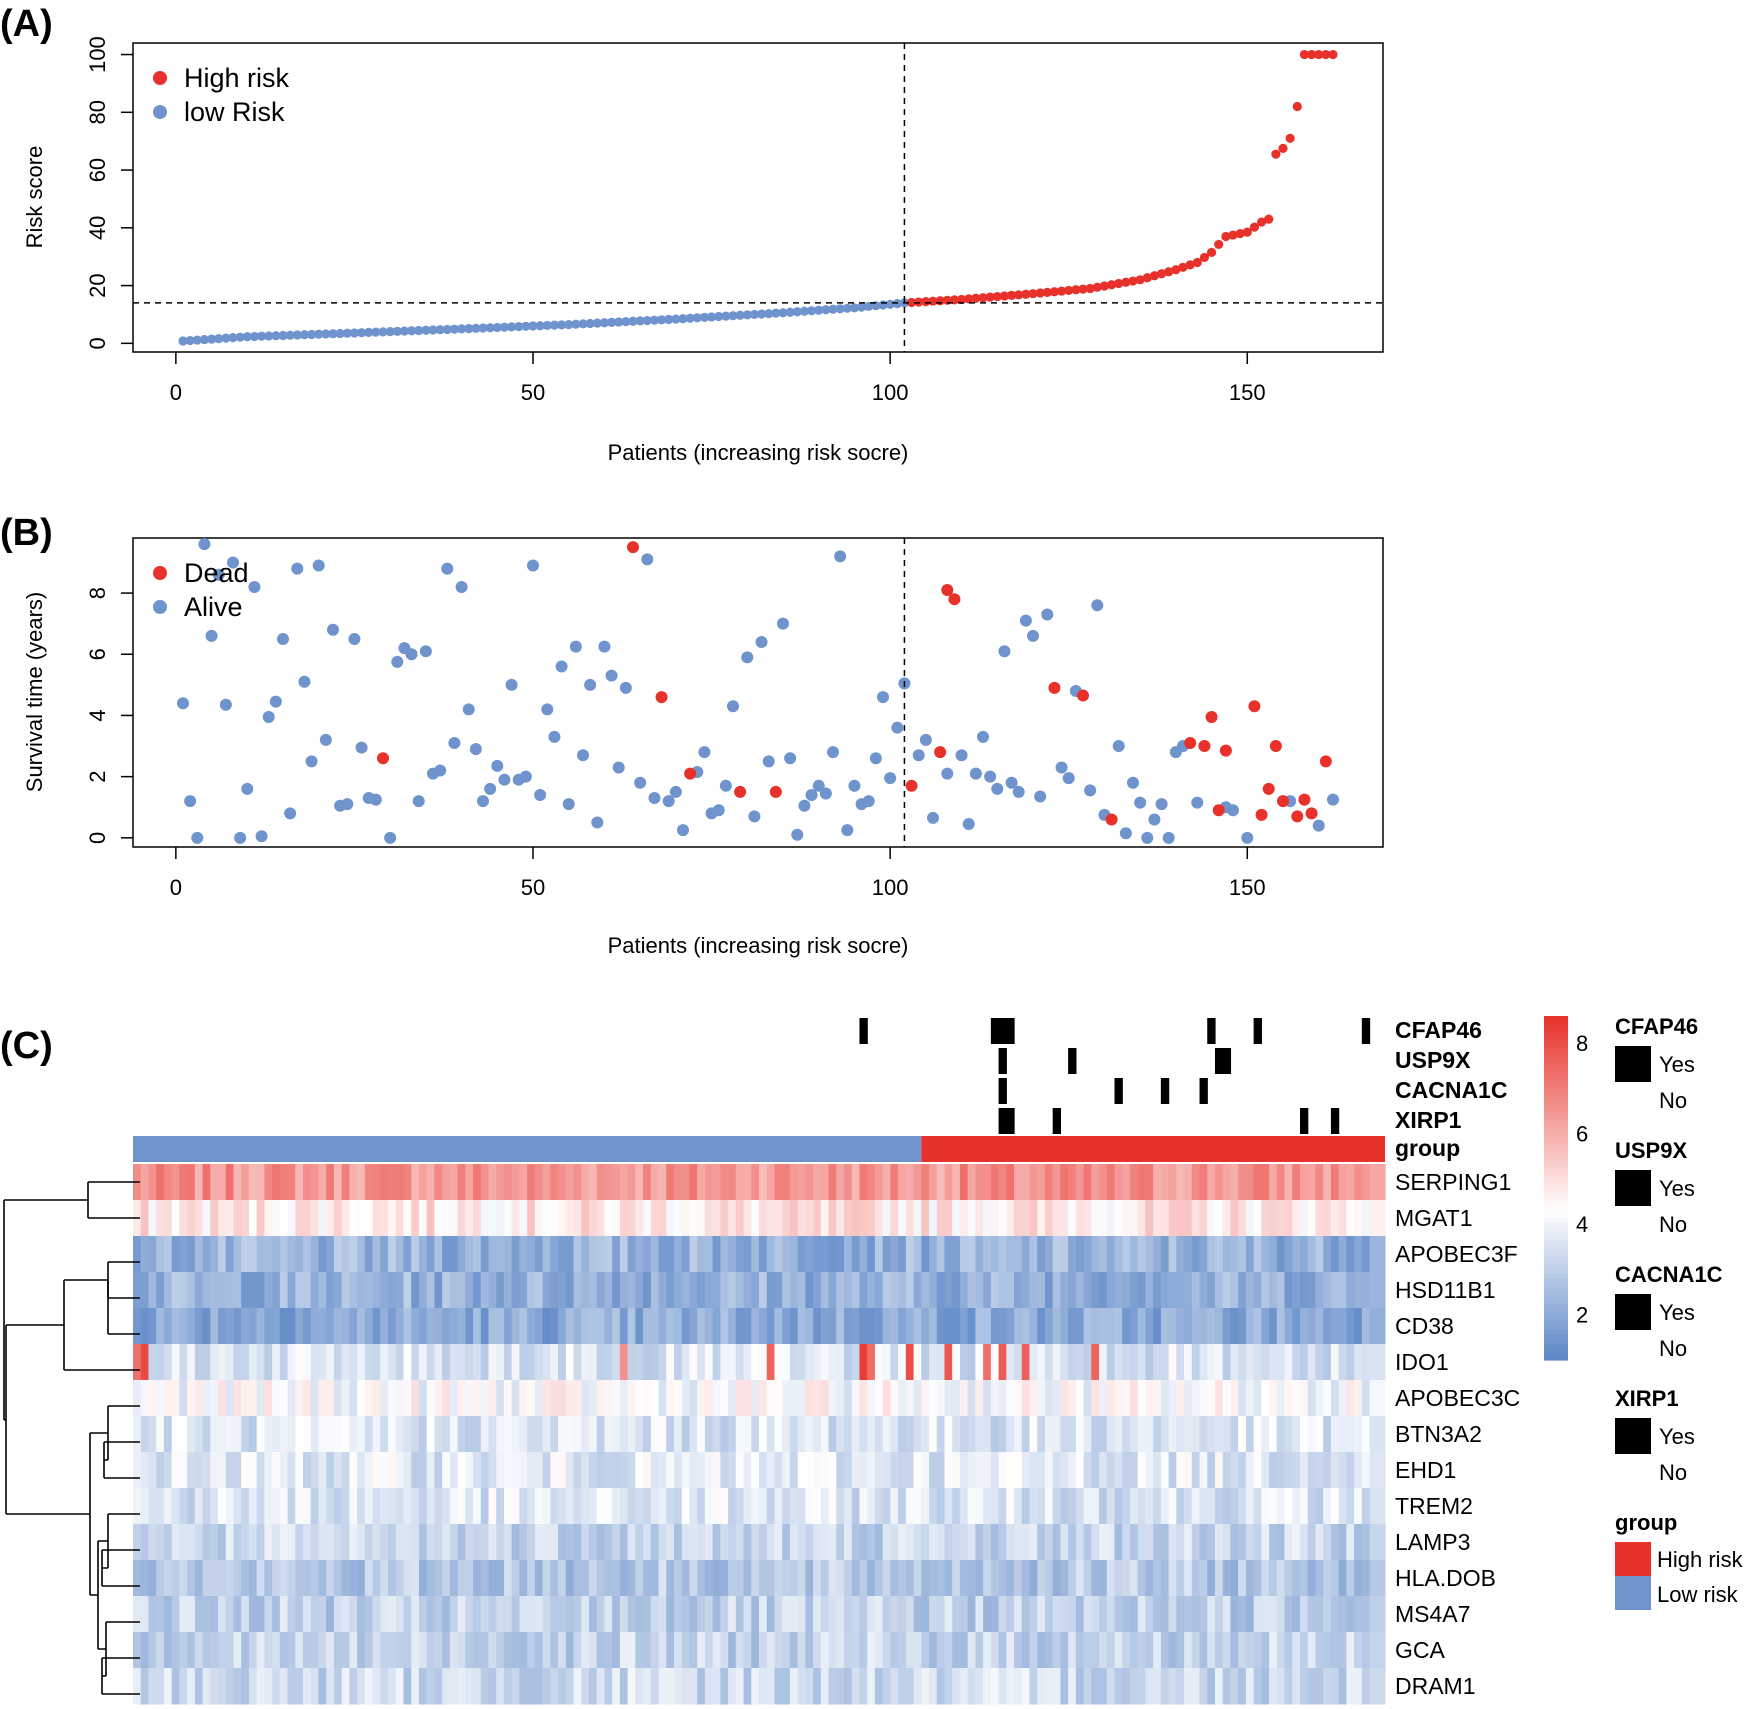  Describe the element at coordinates (1633, 1064) in the screenshot. I see `legend-swatch-yes` at that location.